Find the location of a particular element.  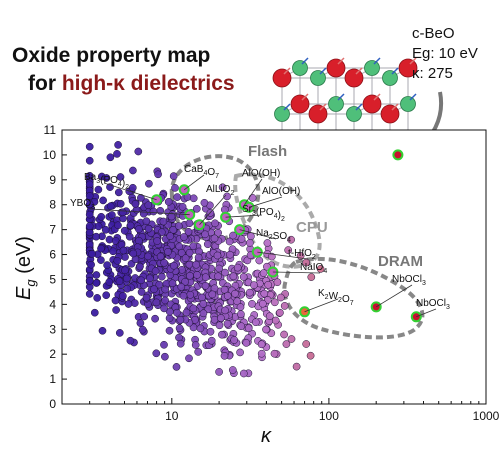

y-tick-label: 1 is located at coordinates (52, 379).